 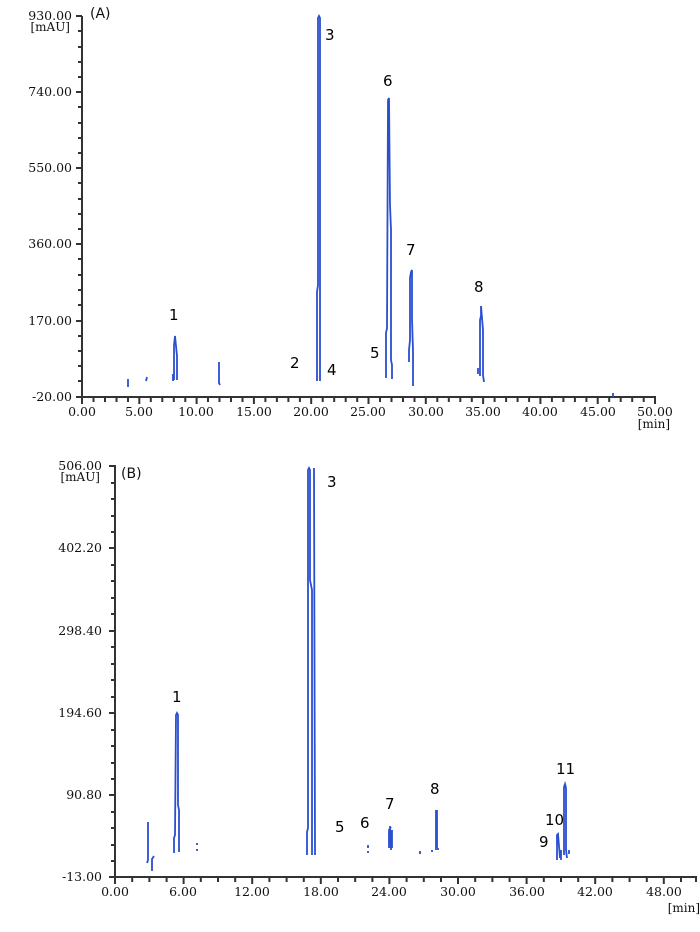 I want to click on panel-a-peak-label-5: 5, so click(x=375, y=353).